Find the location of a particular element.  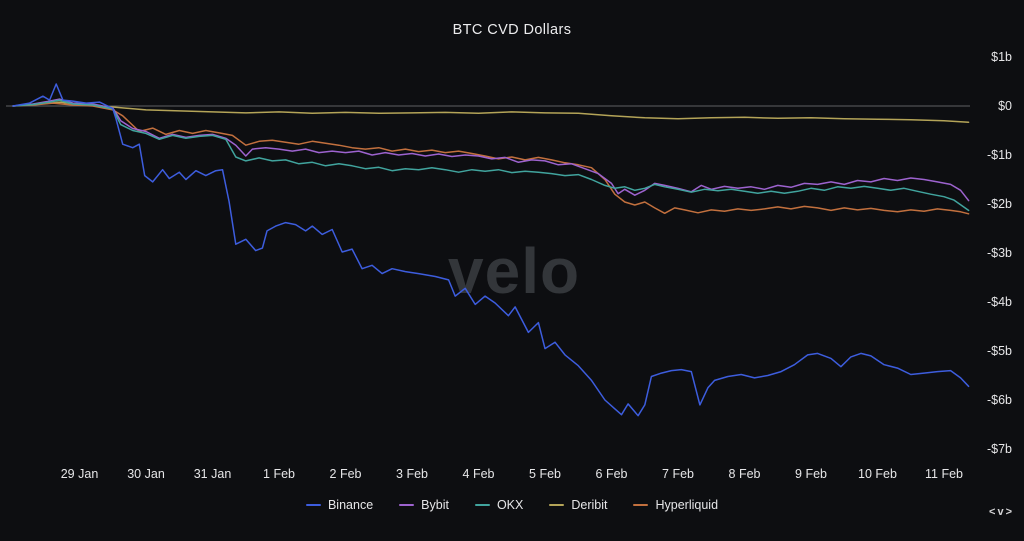

x-axis-tick: 6 Feb is located at coordinates (611, 474).